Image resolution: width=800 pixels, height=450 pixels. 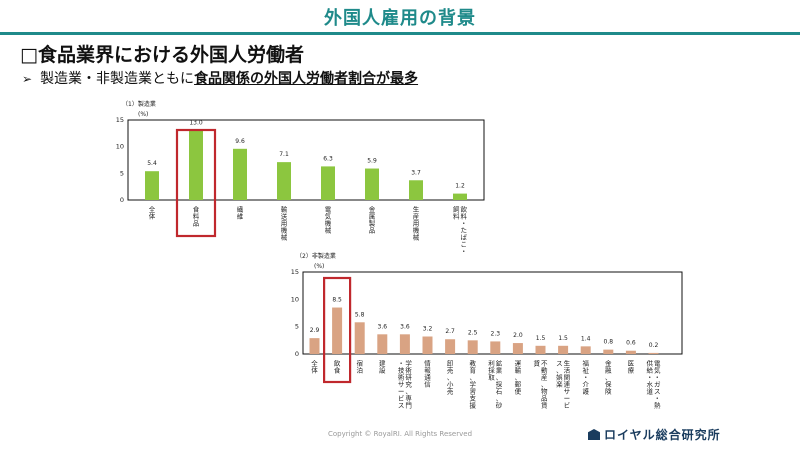 I want to click on data-label: 2.0, so click(x=518, y=335).